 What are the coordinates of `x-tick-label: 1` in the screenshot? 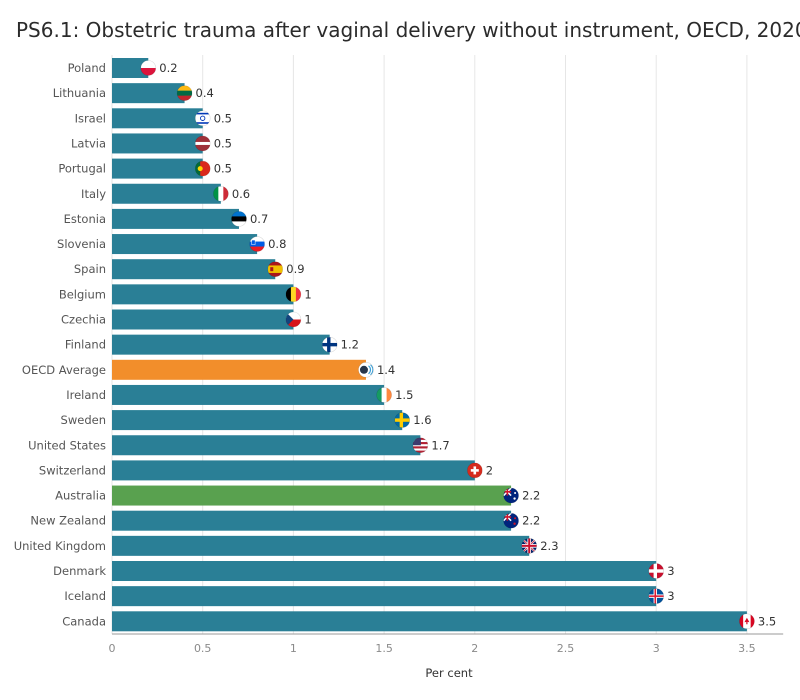 It's located at (293, 648).